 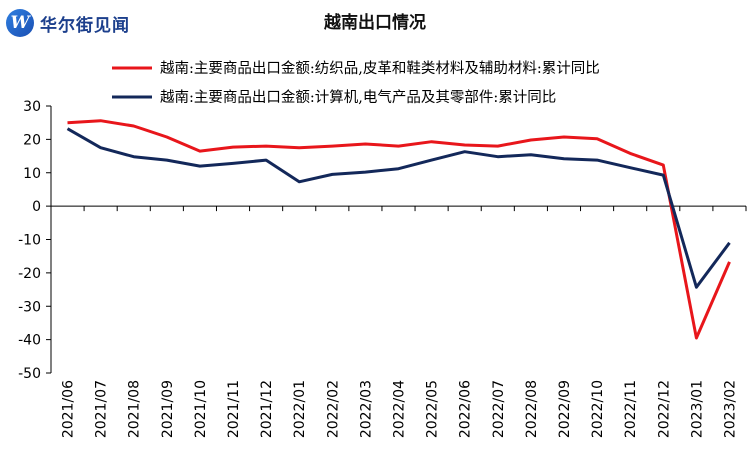 I want to click on y-tick-label: -30, so click(x=29, y=307).